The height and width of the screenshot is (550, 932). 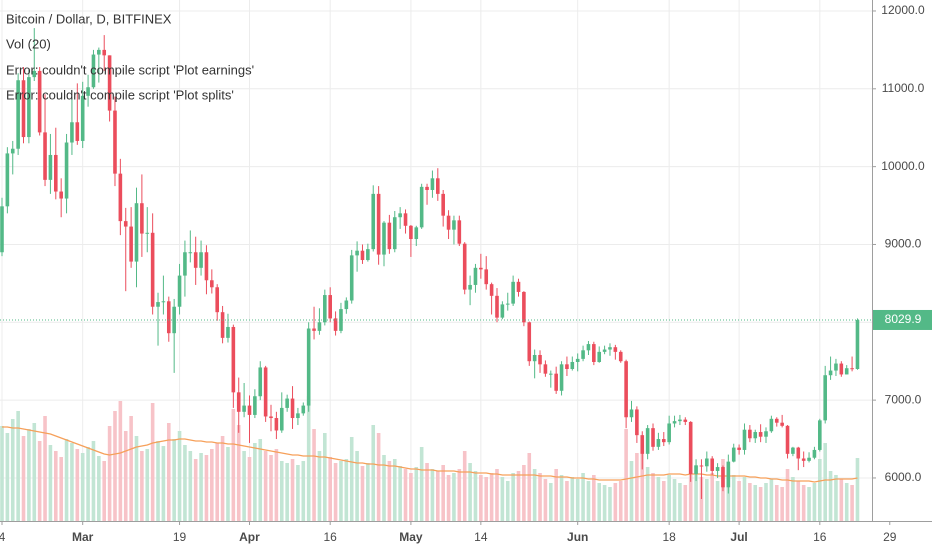 I want to click on x-tick-label: Jun, so click(x=577, y=537).